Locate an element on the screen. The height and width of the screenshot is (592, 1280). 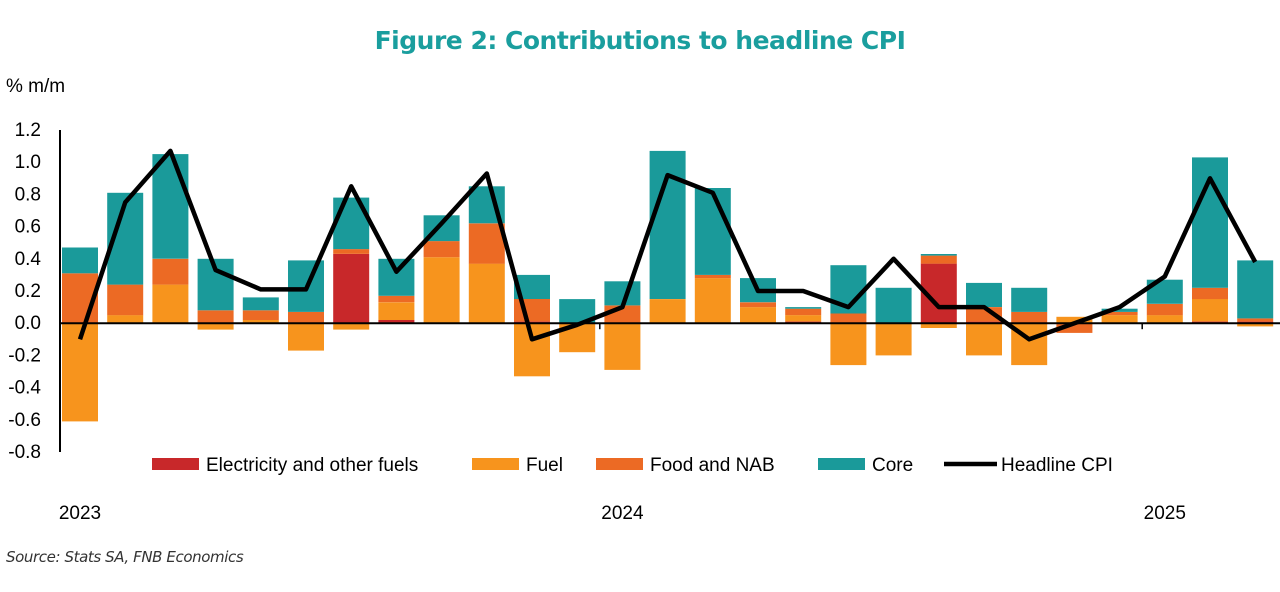
y-tick-label: -0.2 is located at coordinates (24, 355).